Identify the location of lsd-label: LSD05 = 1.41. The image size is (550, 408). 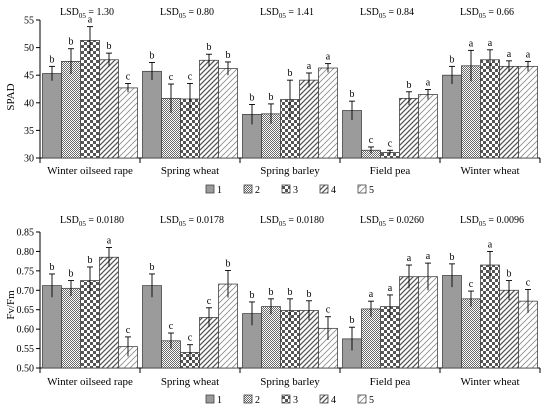
(287, 13).